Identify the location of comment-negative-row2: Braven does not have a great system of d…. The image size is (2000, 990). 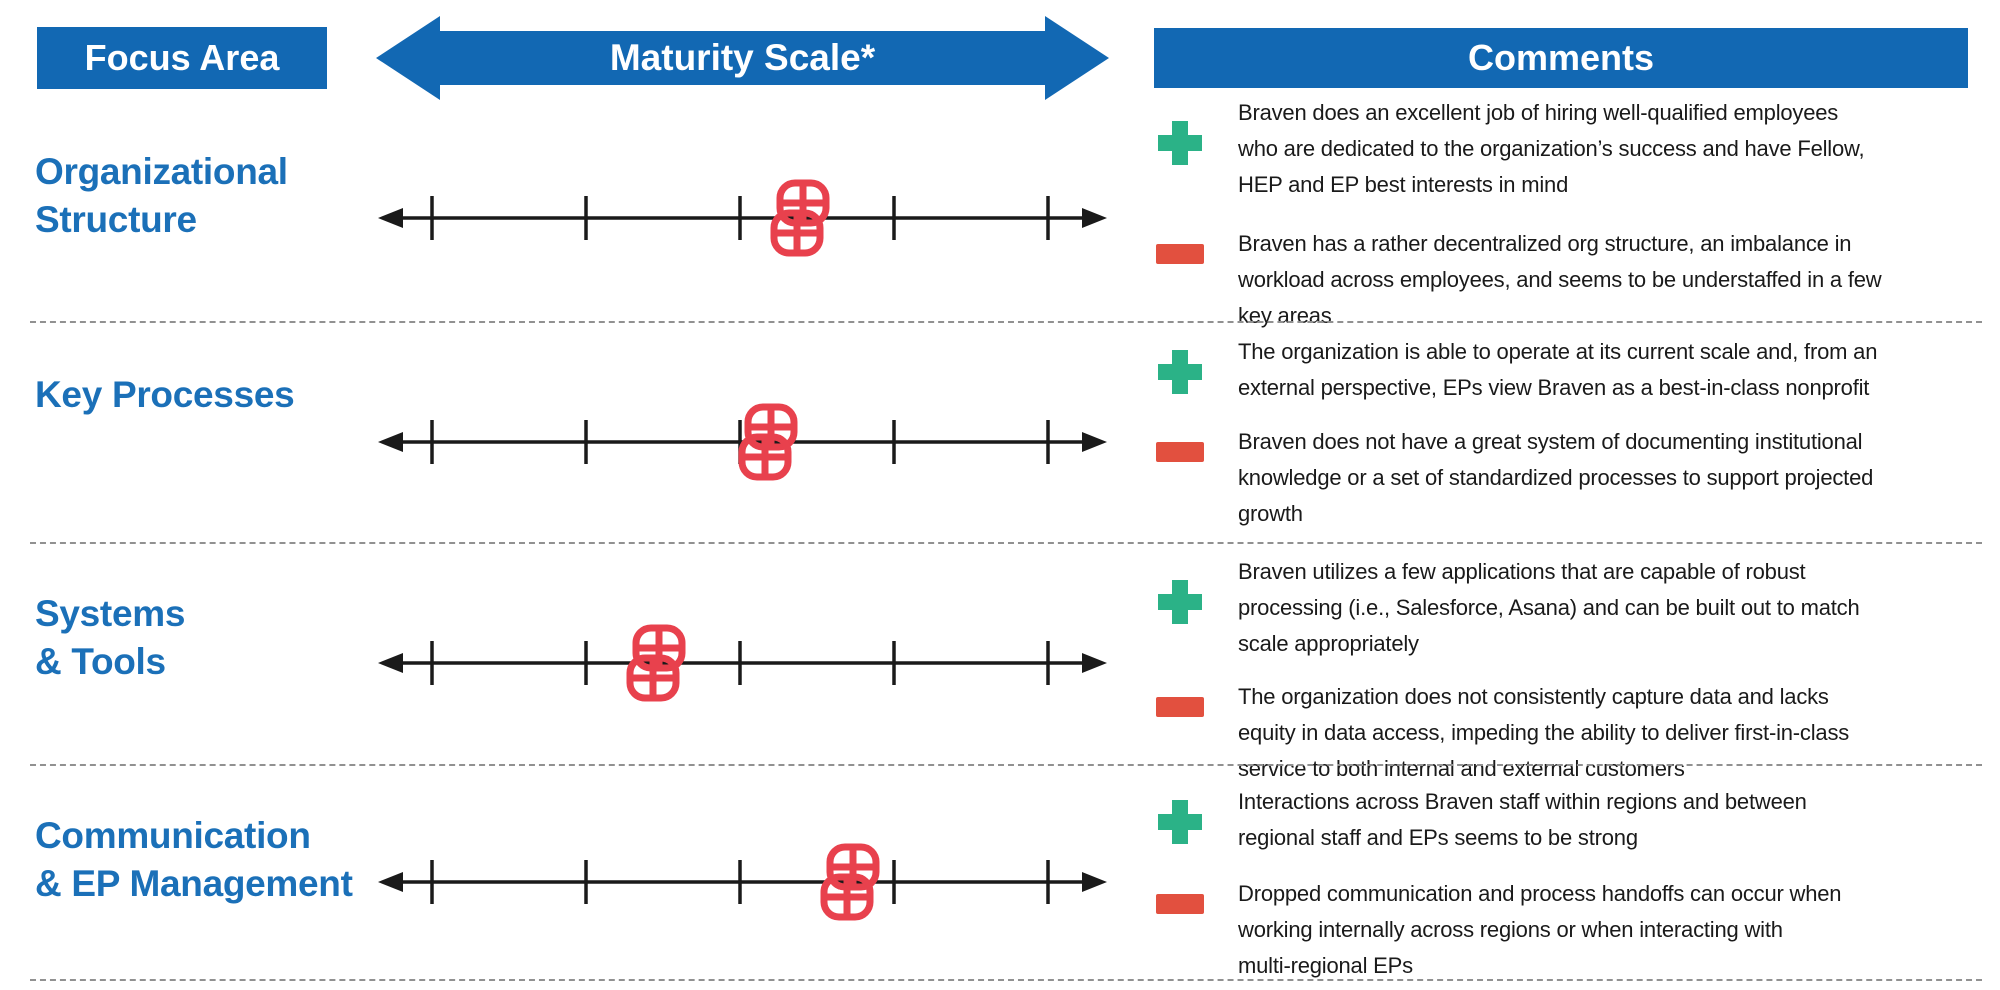
(1562, 478).